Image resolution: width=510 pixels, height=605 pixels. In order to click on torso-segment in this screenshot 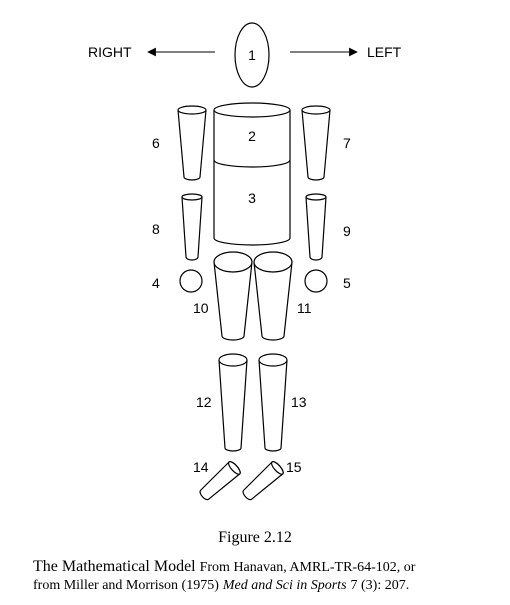, I will do `click(252, 178)`.